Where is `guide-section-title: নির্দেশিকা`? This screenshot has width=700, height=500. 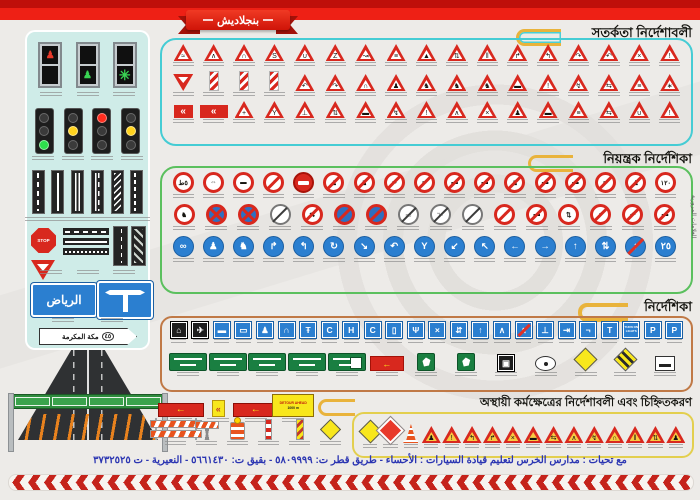 guide-section-title: নির্দেশিকা is located at coordinates (668, 306).